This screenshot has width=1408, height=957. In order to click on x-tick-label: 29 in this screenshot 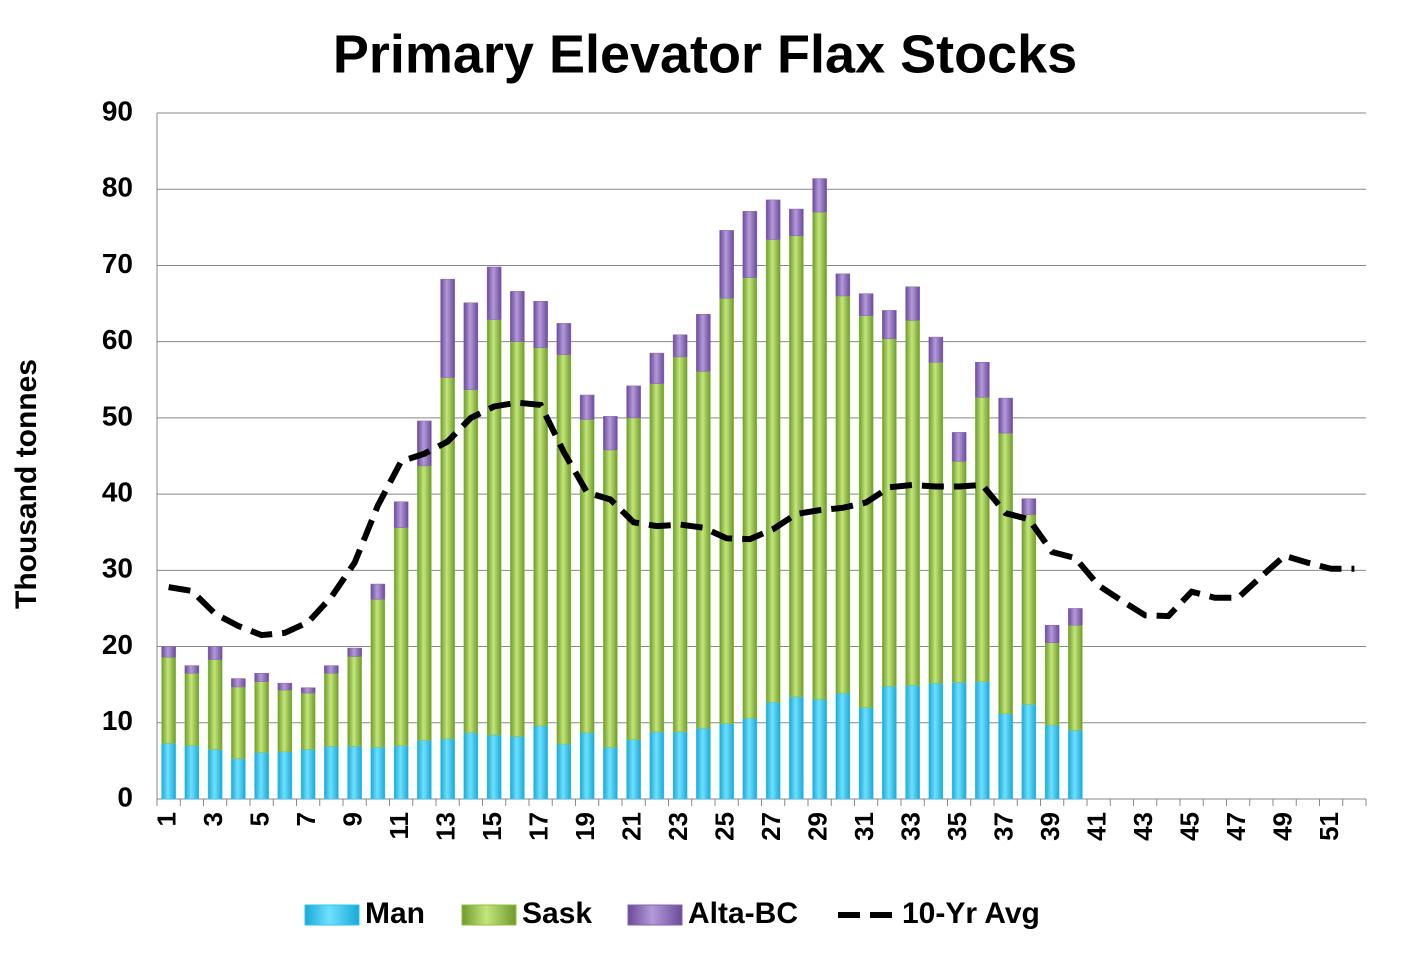, I will do `click(818, 826)`.